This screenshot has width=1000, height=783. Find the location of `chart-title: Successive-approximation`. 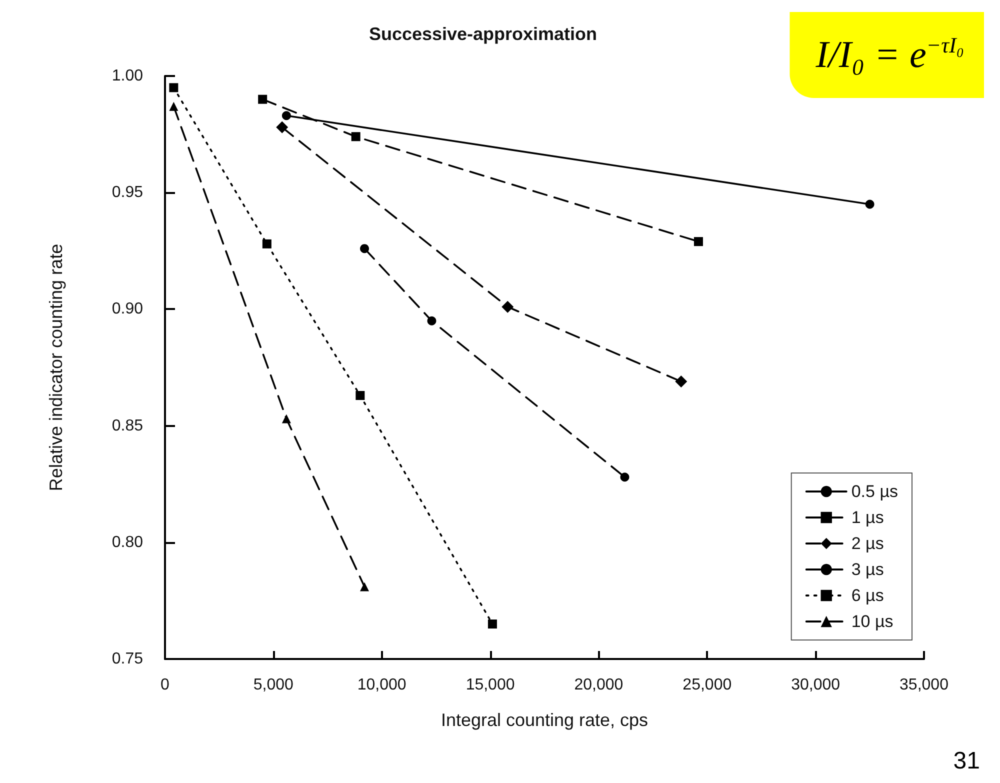

chart-title: Successive-approximation is located at coordinates (483, 34).